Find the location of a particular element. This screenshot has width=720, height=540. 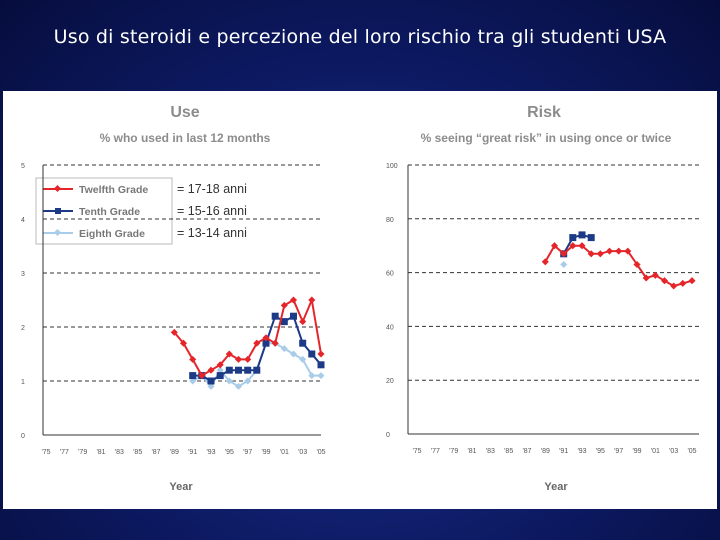

use-xtick-label: '87 is located at coordinates (155, 452).